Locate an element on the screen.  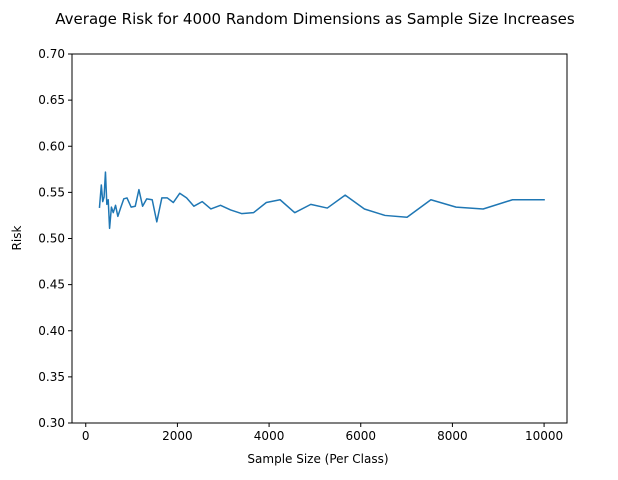
y-axis-ticks: 0.30 0.35 0.40 0.45 0.50 0.55 0.60 0.65 0.70 is located at coordinates (55, 238).